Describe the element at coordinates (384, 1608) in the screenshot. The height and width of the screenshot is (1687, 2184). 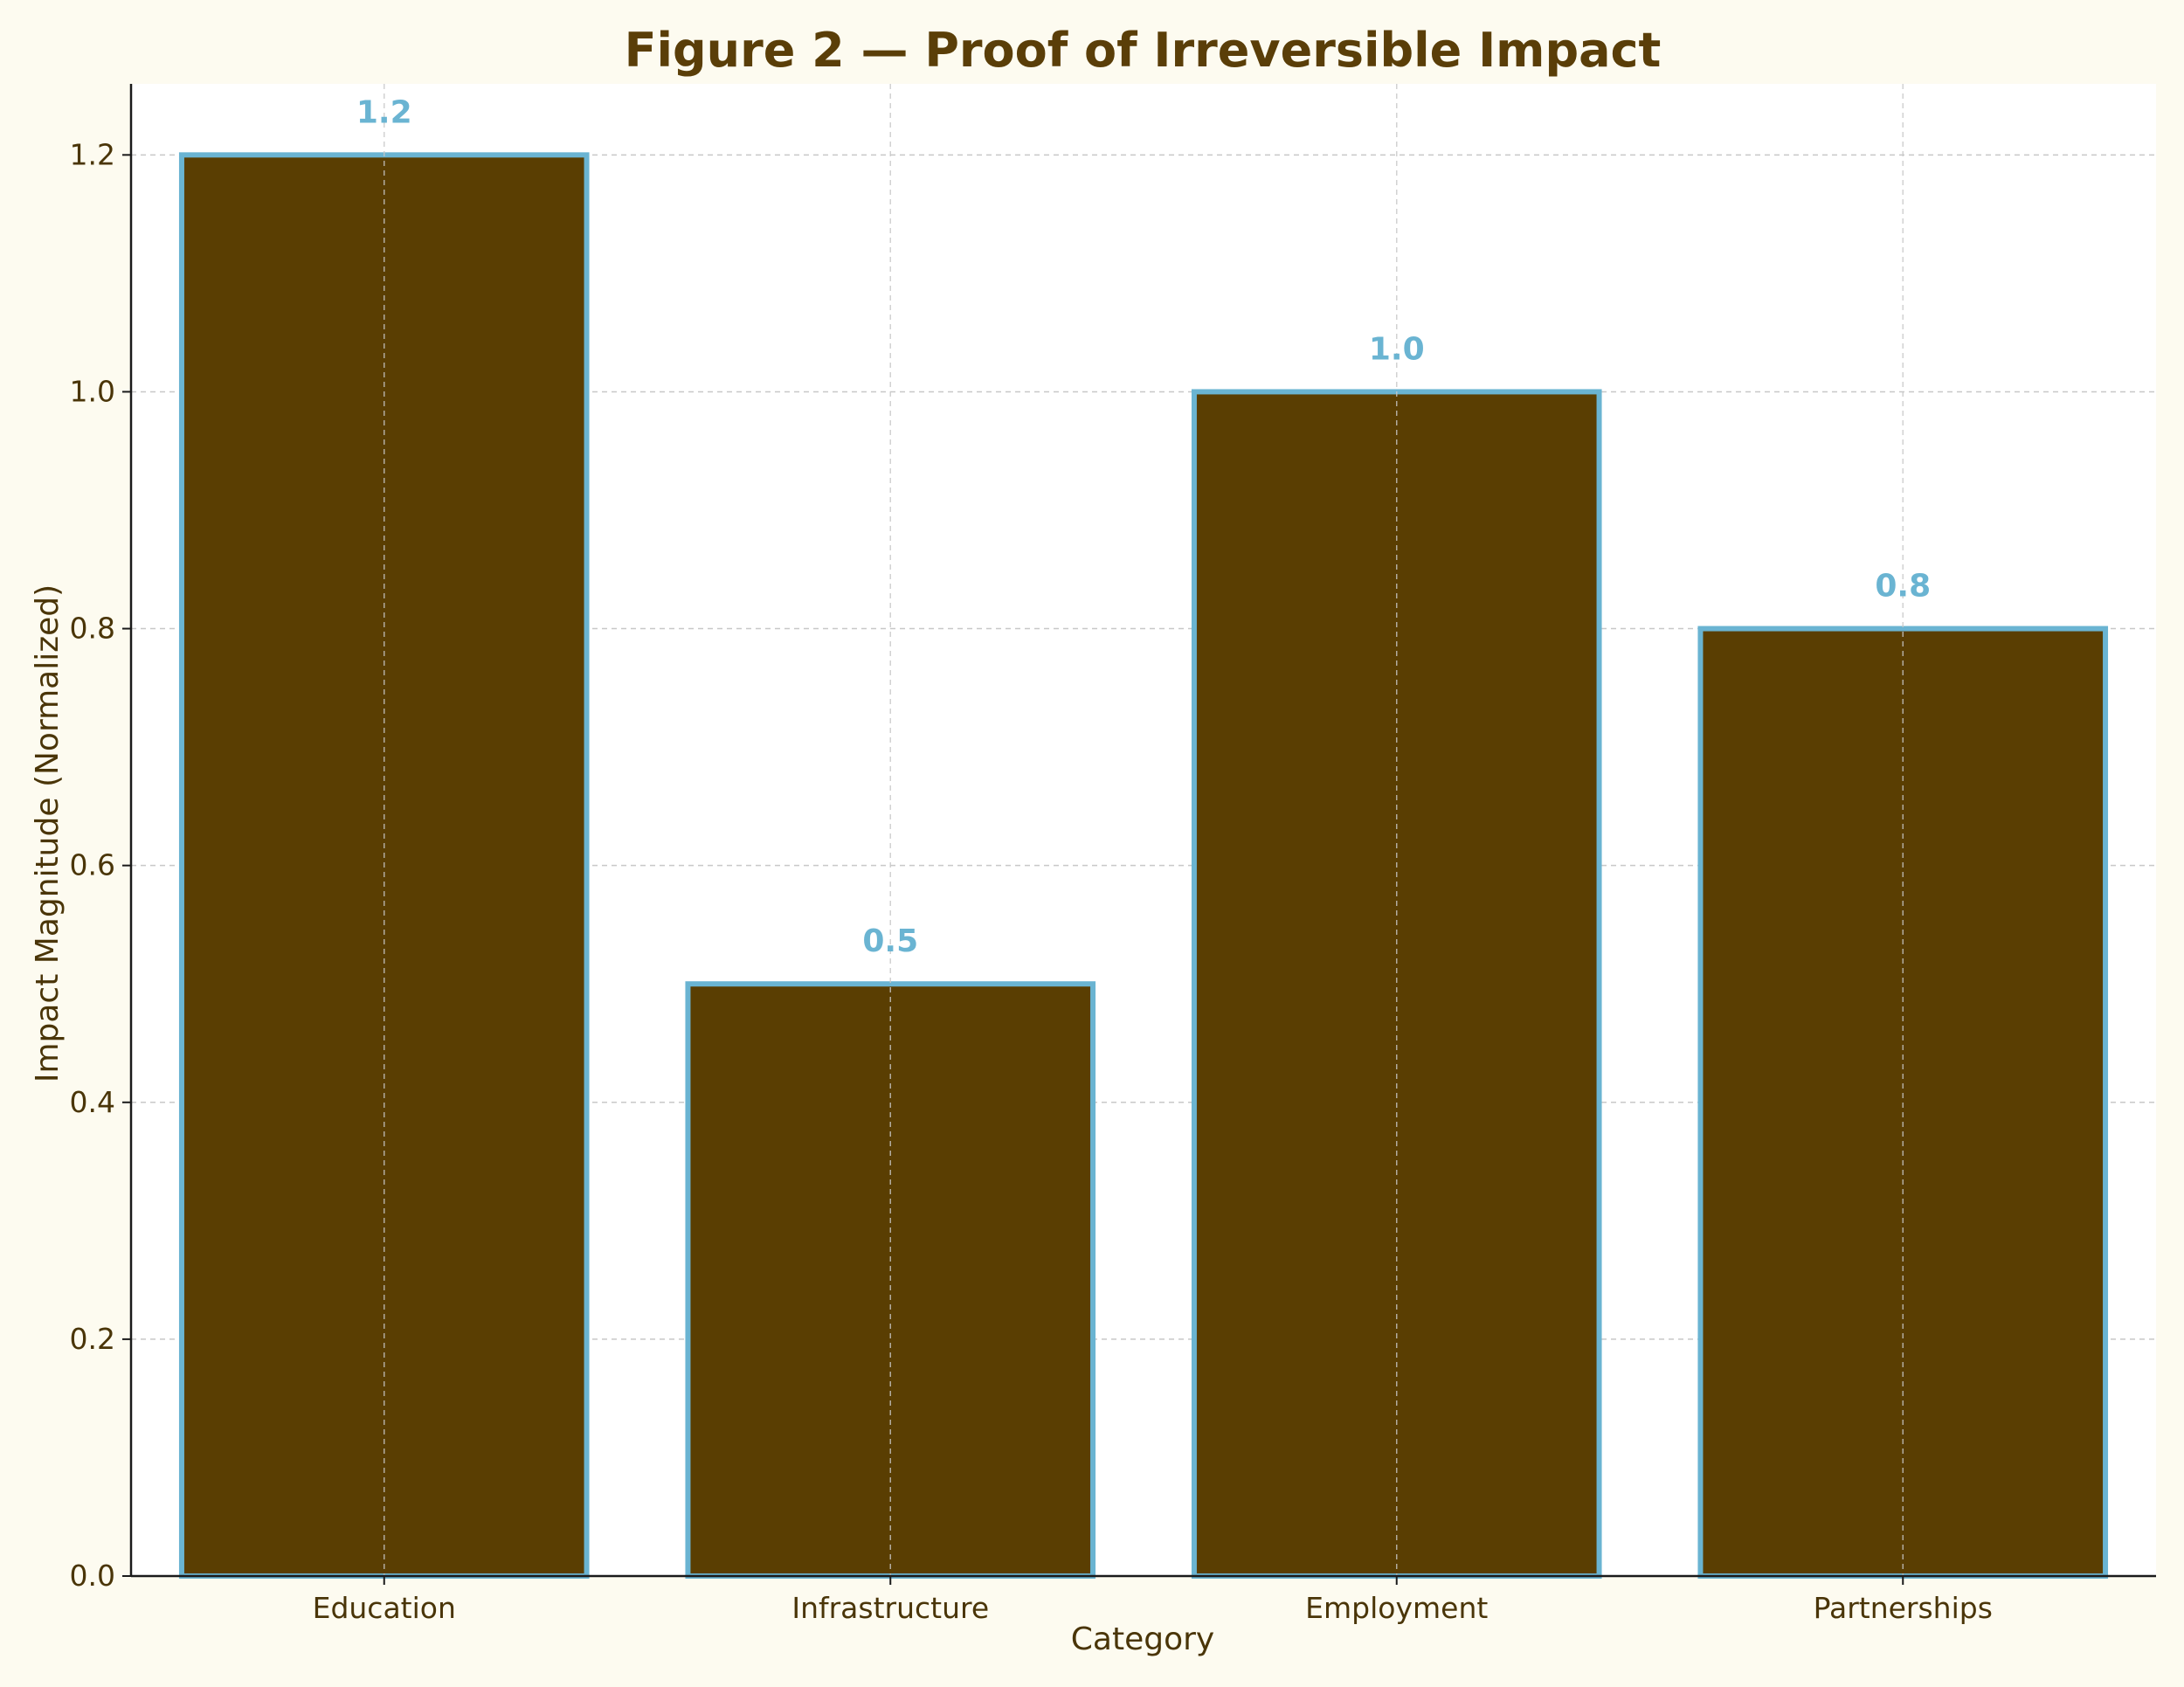
I see `x-tick-label: Education` at that location.